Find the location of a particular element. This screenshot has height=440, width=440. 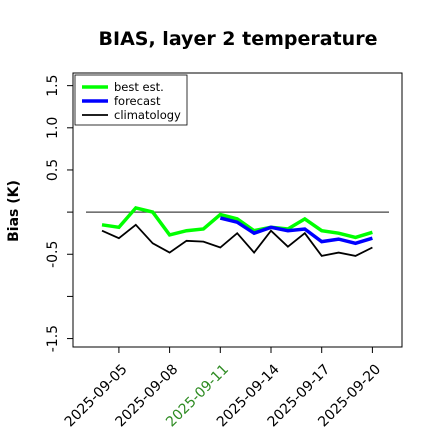

series-line-best-est is located at coordinates (237, 222).